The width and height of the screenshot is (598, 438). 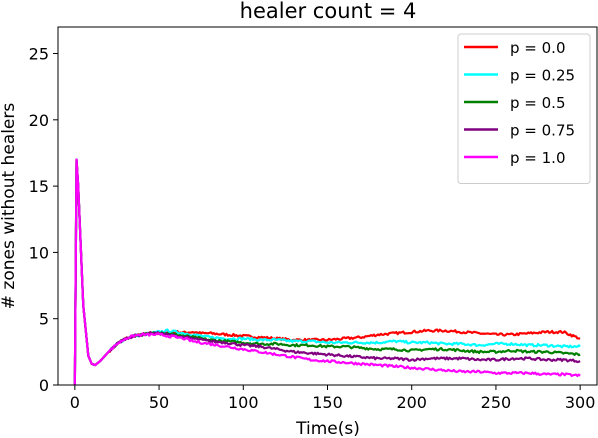 I want to click on legend-label: p = 0.0, so click(x=537, y=48).